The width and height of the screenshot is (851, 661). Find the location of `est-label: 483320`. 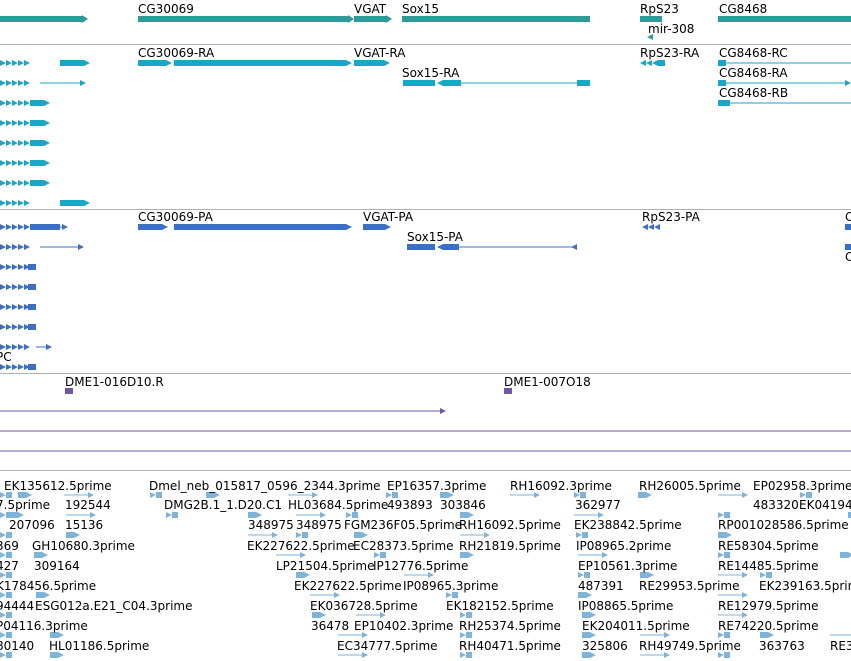

est-label: 483320 is located at coordinates (776, 505).